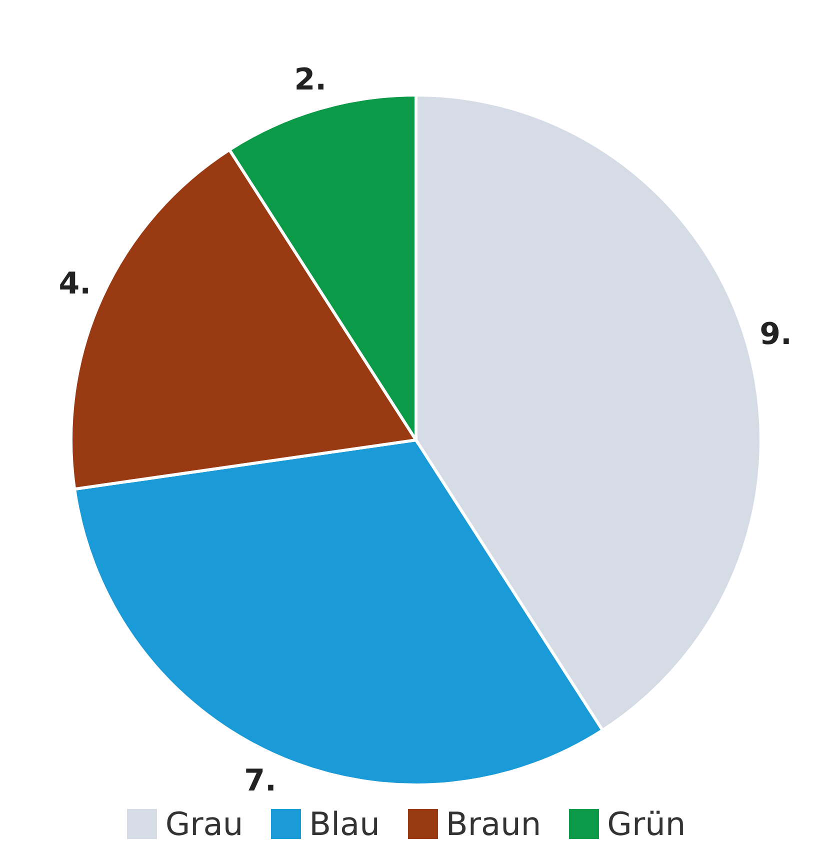 The height and width of the screenshot is (853, 813). I want to click on data-label: 9., so click(776, 334).